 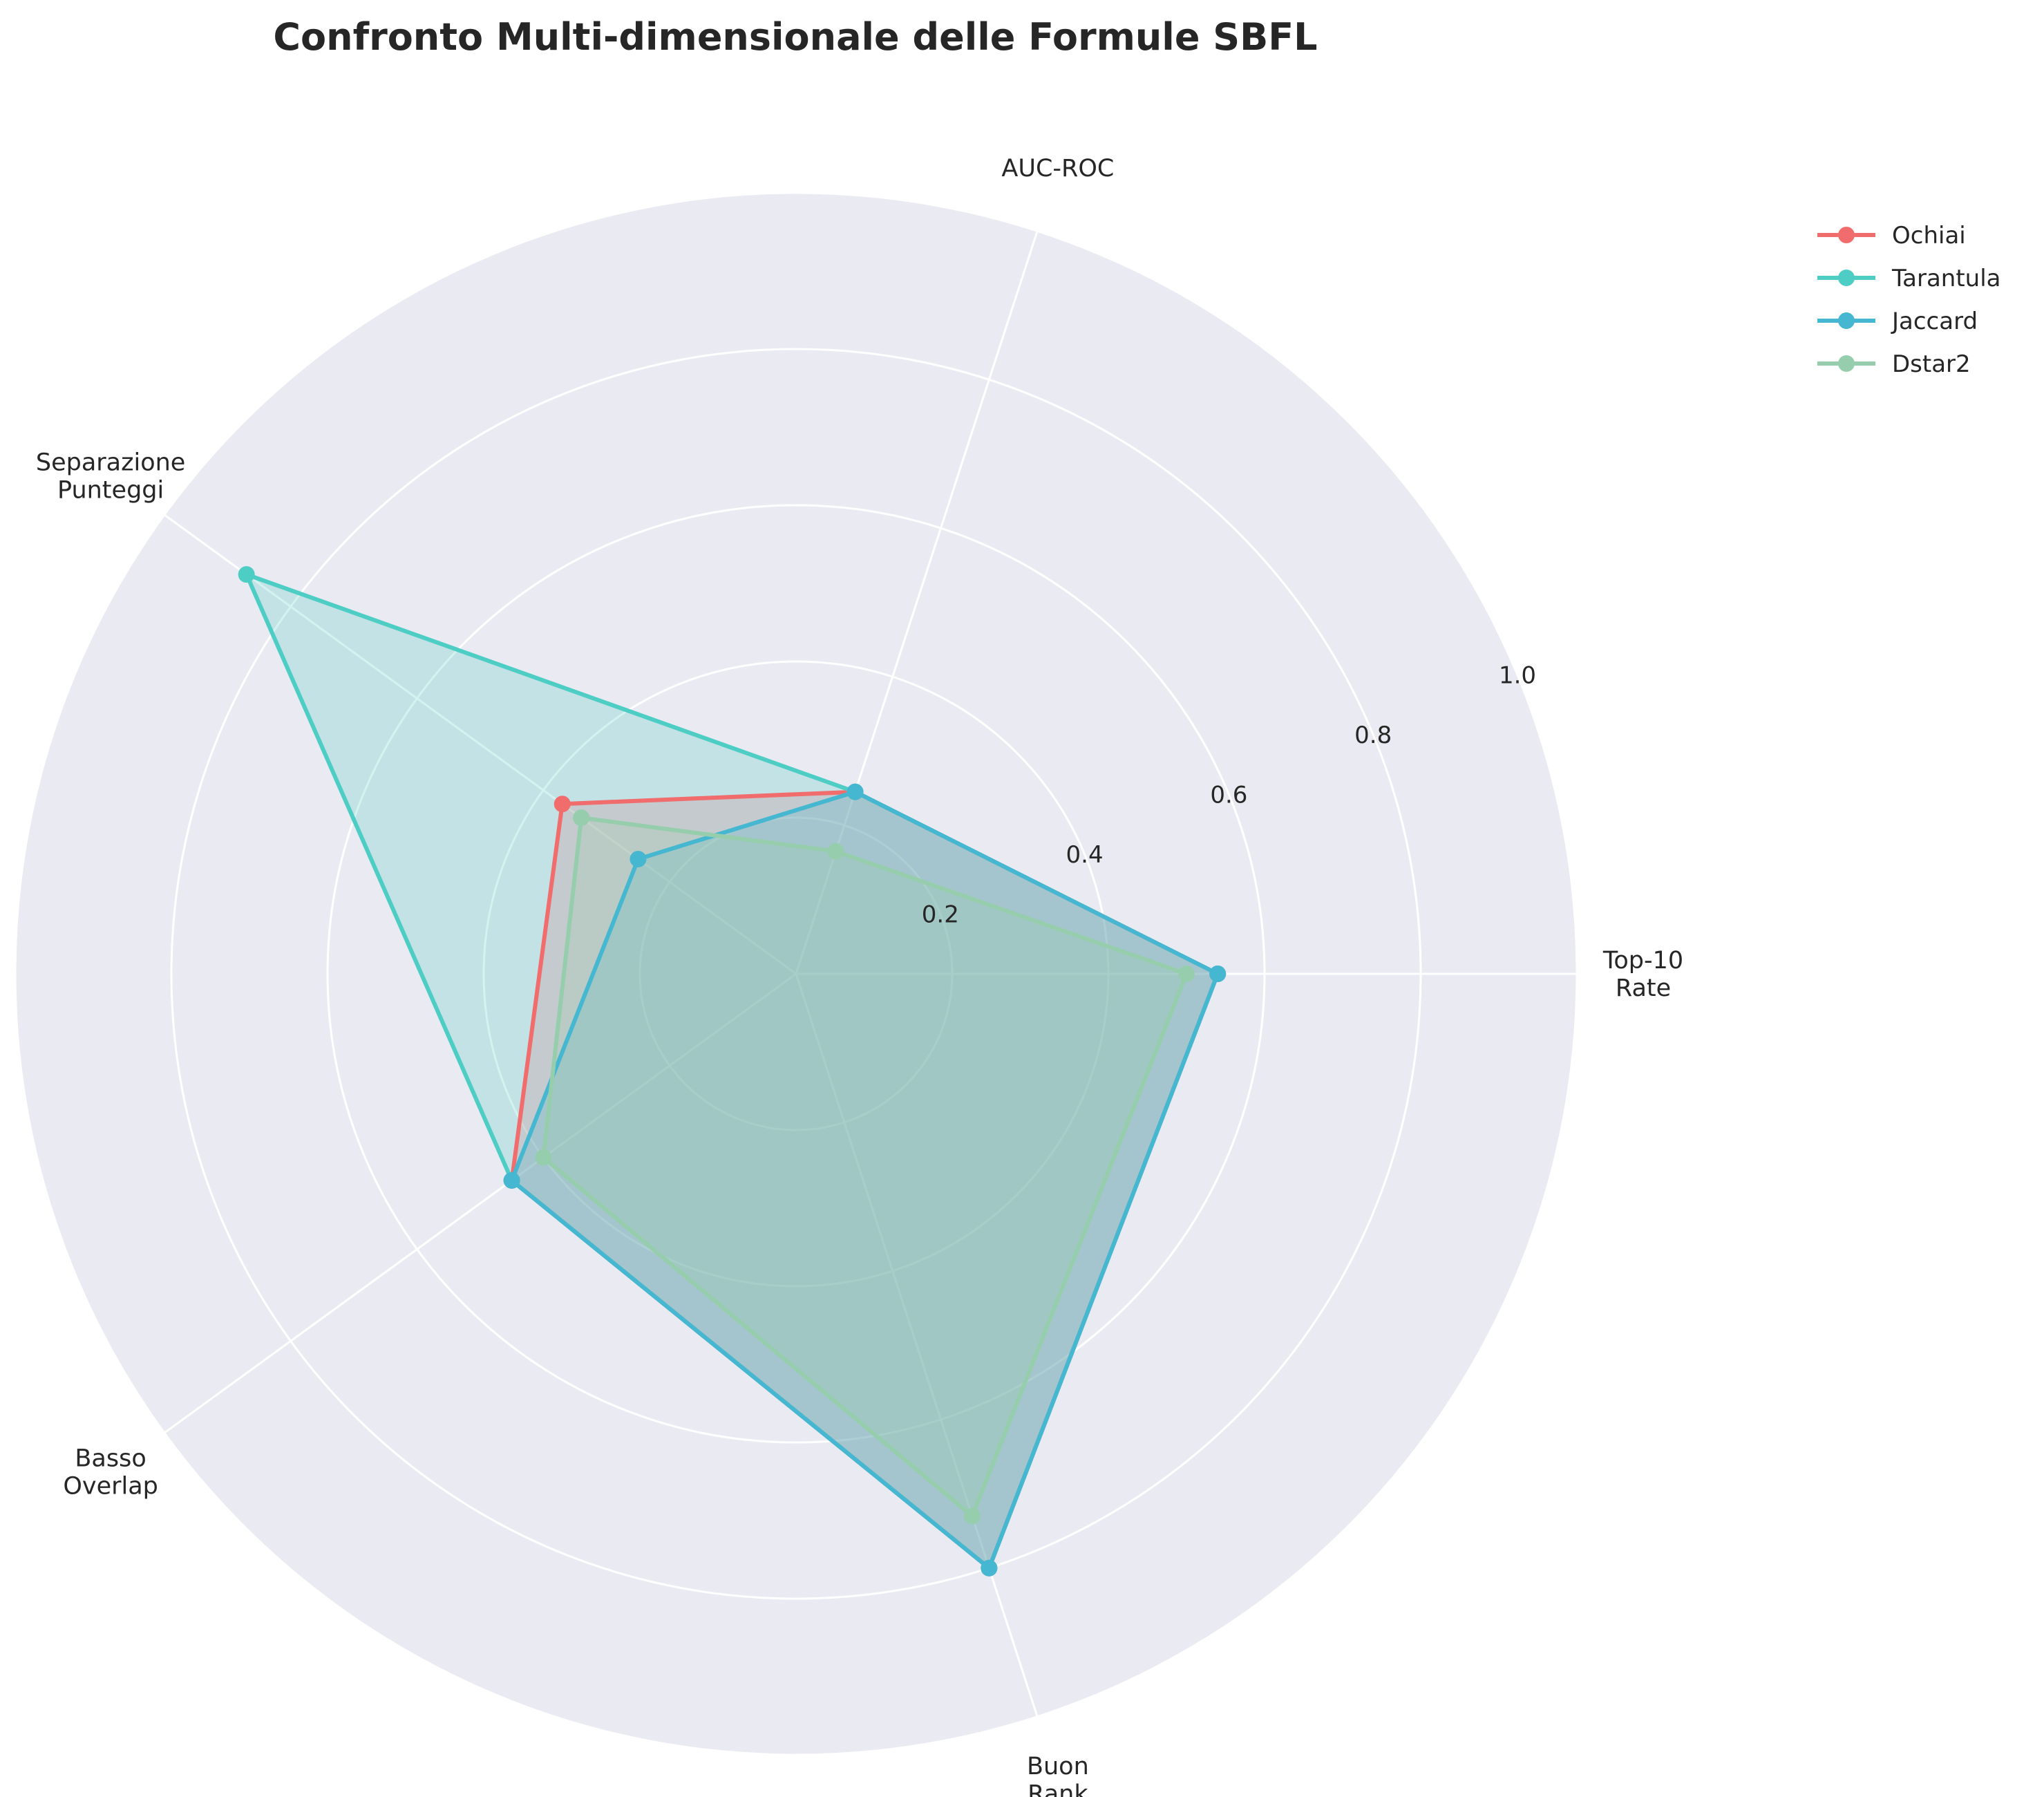 I want to click on series-line-dstar2, so click(x=865, y=1167).